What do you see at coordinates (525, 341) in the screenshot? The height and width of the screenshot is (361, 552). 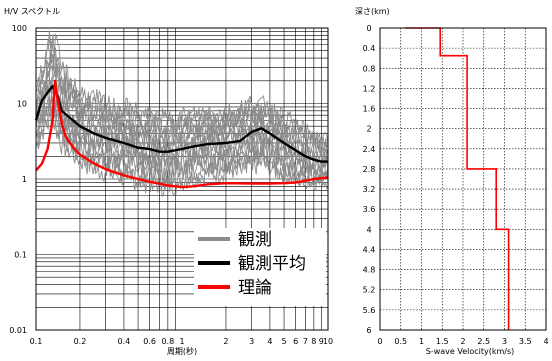 I see `vs-x-tick-label: 3.5` at bounding box center [525, 341].